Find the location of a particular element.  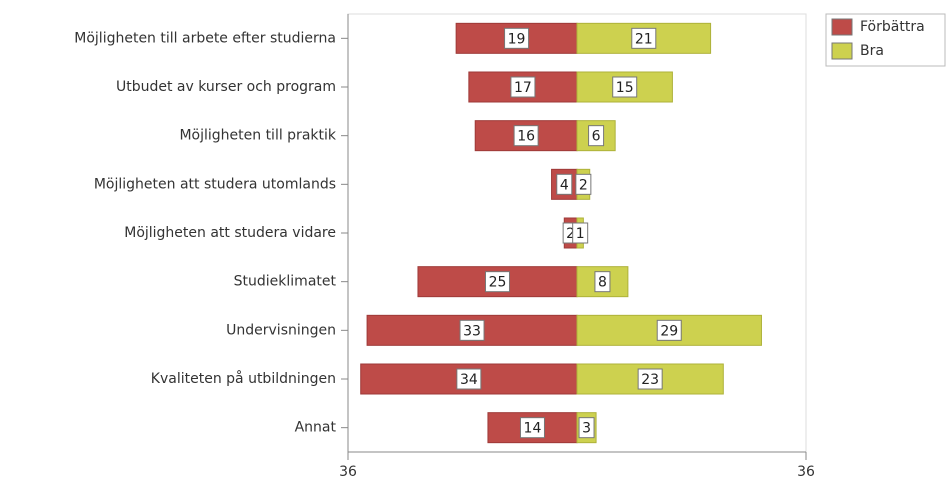

value-label: 16 is located at coordinates (526, 137).